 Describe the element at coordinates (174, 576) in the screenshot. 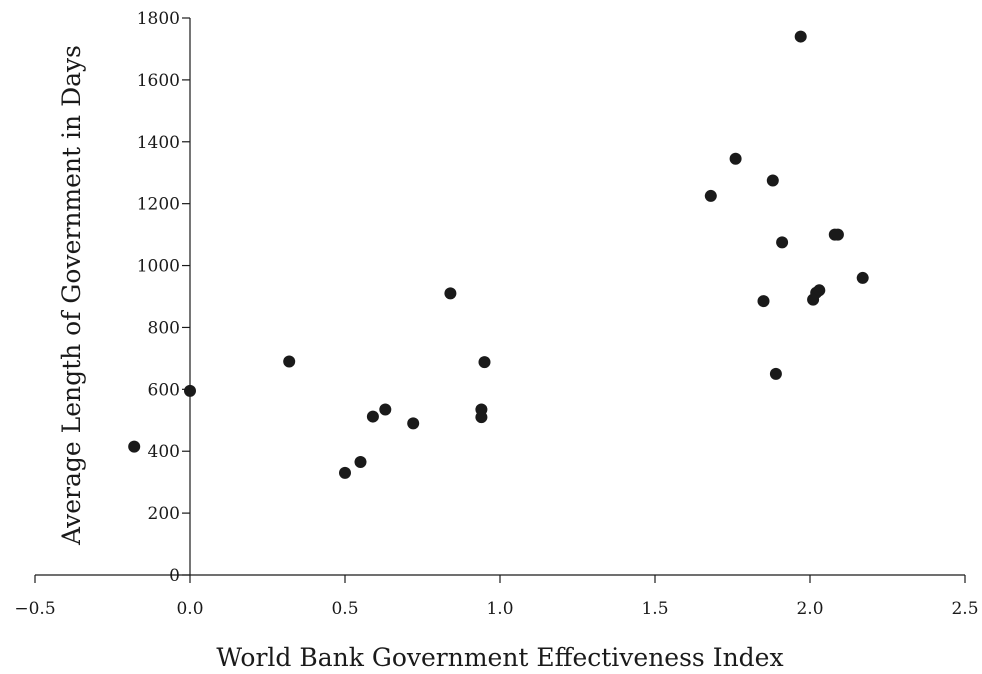

I see `y-tick-label: 0` at that location.